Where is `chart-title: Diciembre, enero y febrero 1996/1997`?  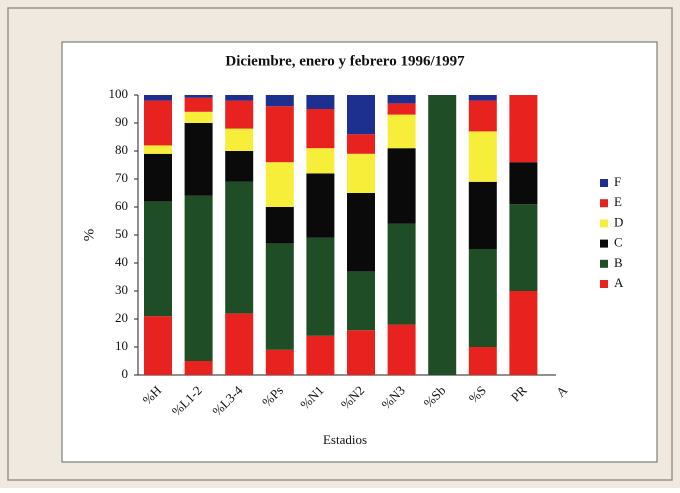
chart-title: Diciembre, enero y febrero 1996/1997 is located at coordinates (345, 61).